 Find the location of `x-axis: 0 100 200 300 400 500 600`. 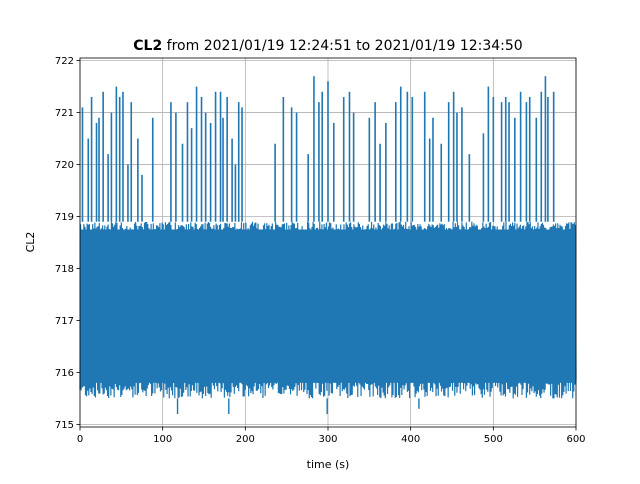

x-axis: 0 100 200 300 400 500 600 is located at coordinates (331, 436).